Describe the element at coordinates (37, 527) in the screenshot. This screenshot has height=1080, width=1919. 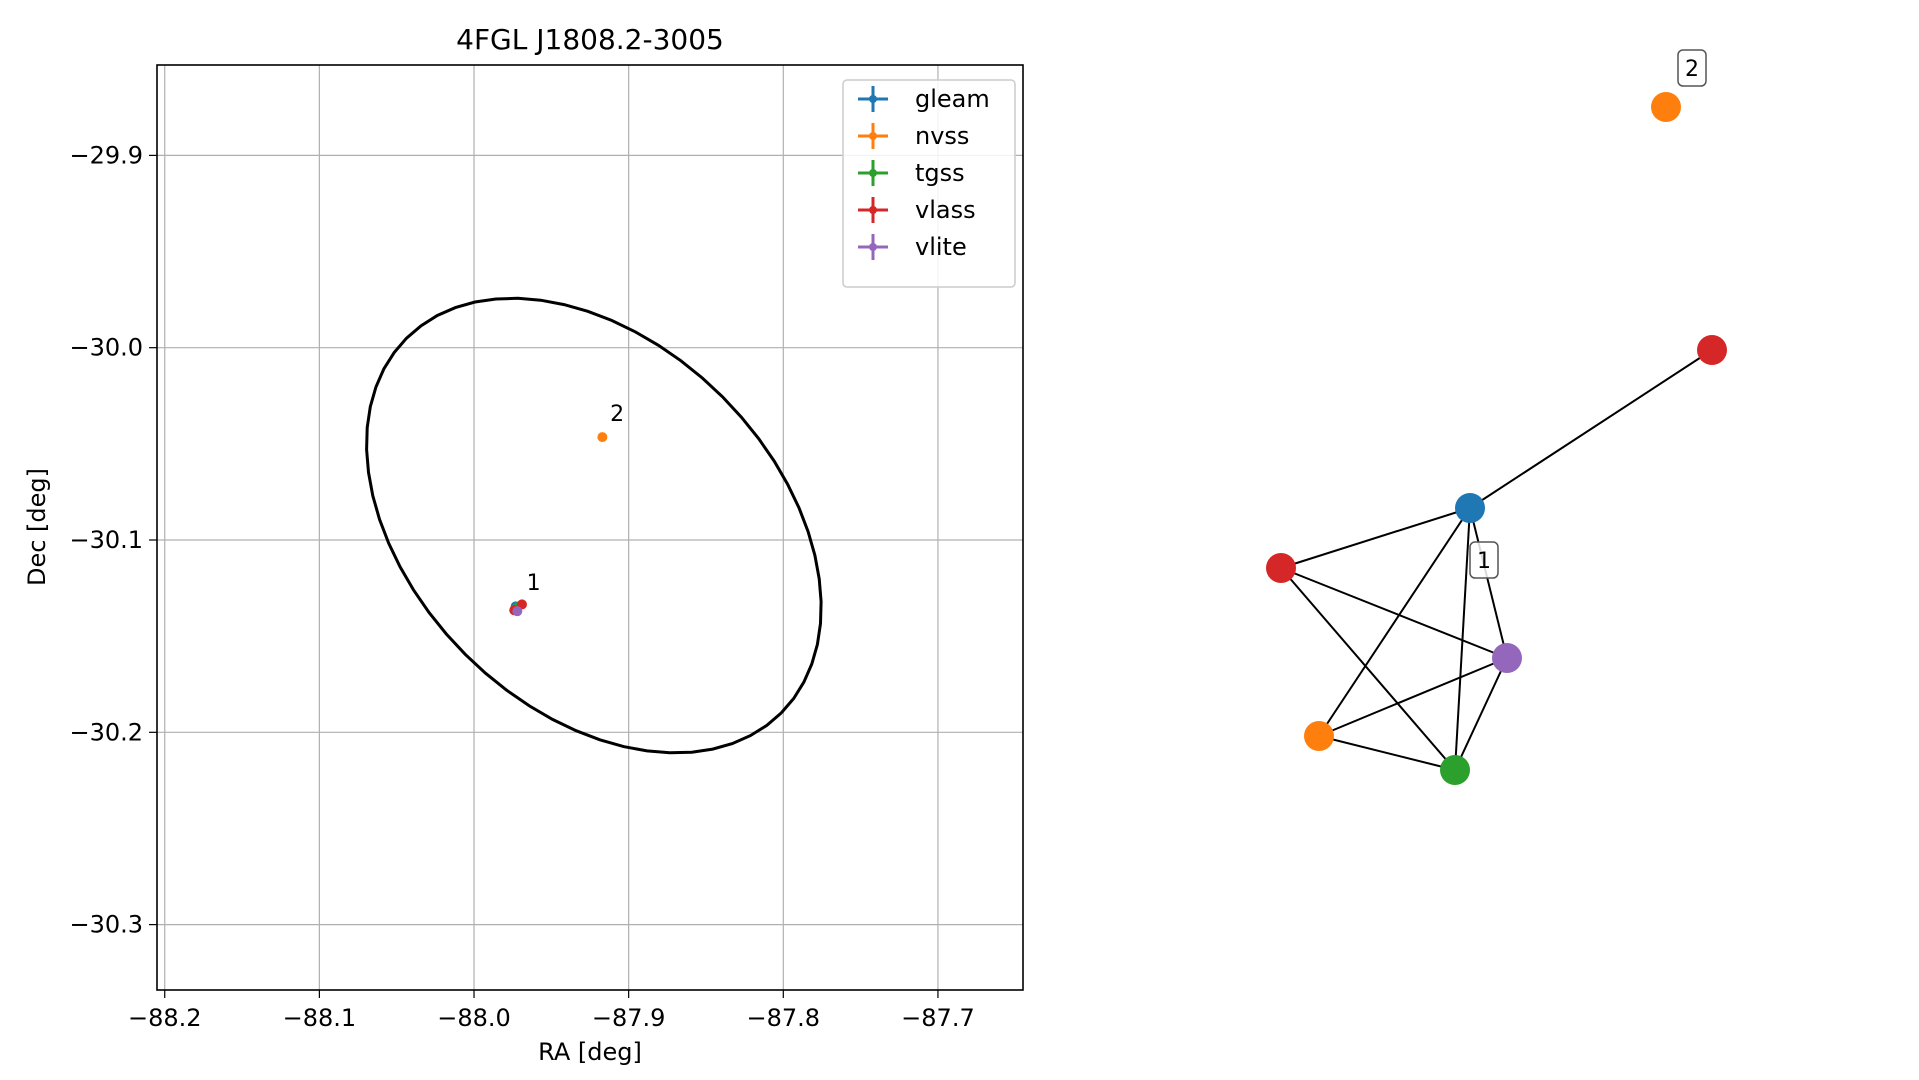
I see `y-axis-label: Dec [deg]` at that location.